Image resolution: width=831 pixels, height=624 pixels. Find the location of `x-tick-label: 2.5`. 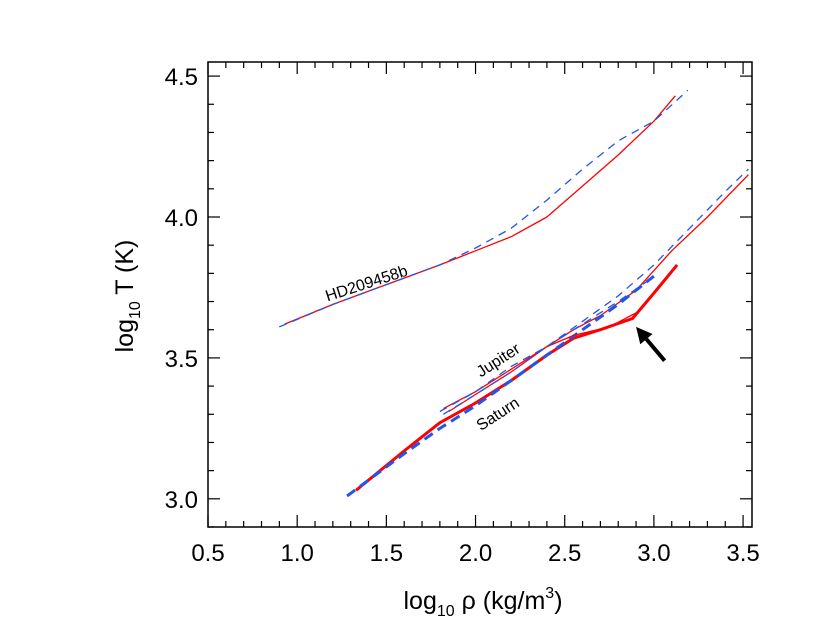

x-tick-label: 2.5 is located at coordinates (564, 553).